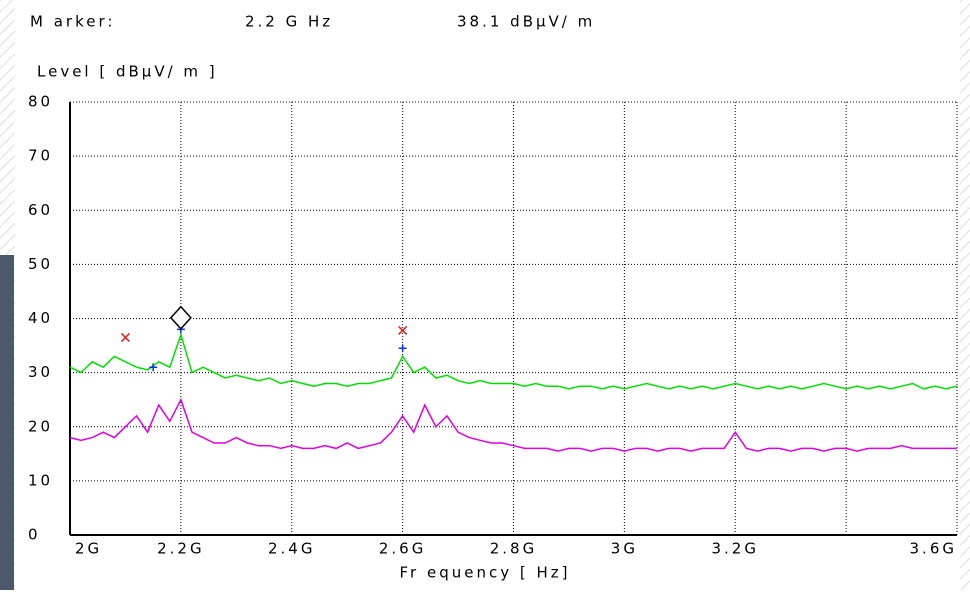  Describe the element at coordinates (485, 573) in the screenshot. I see `x-axis-label: Fr equency [ Hz]` at that location.